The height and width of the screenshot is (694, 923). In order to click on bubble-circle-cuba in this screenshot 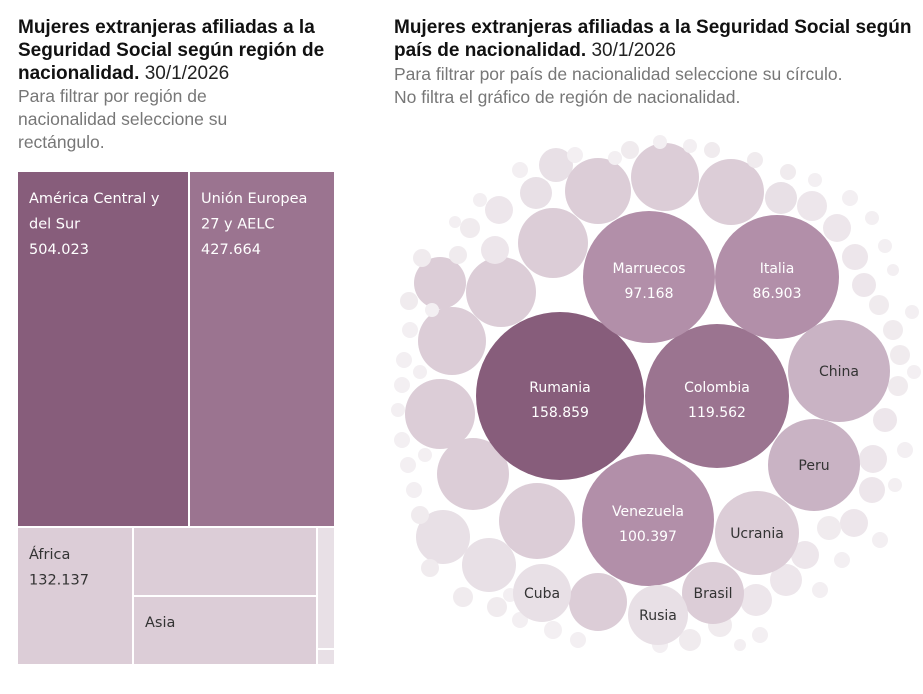, I will do `click(542, 593)`.